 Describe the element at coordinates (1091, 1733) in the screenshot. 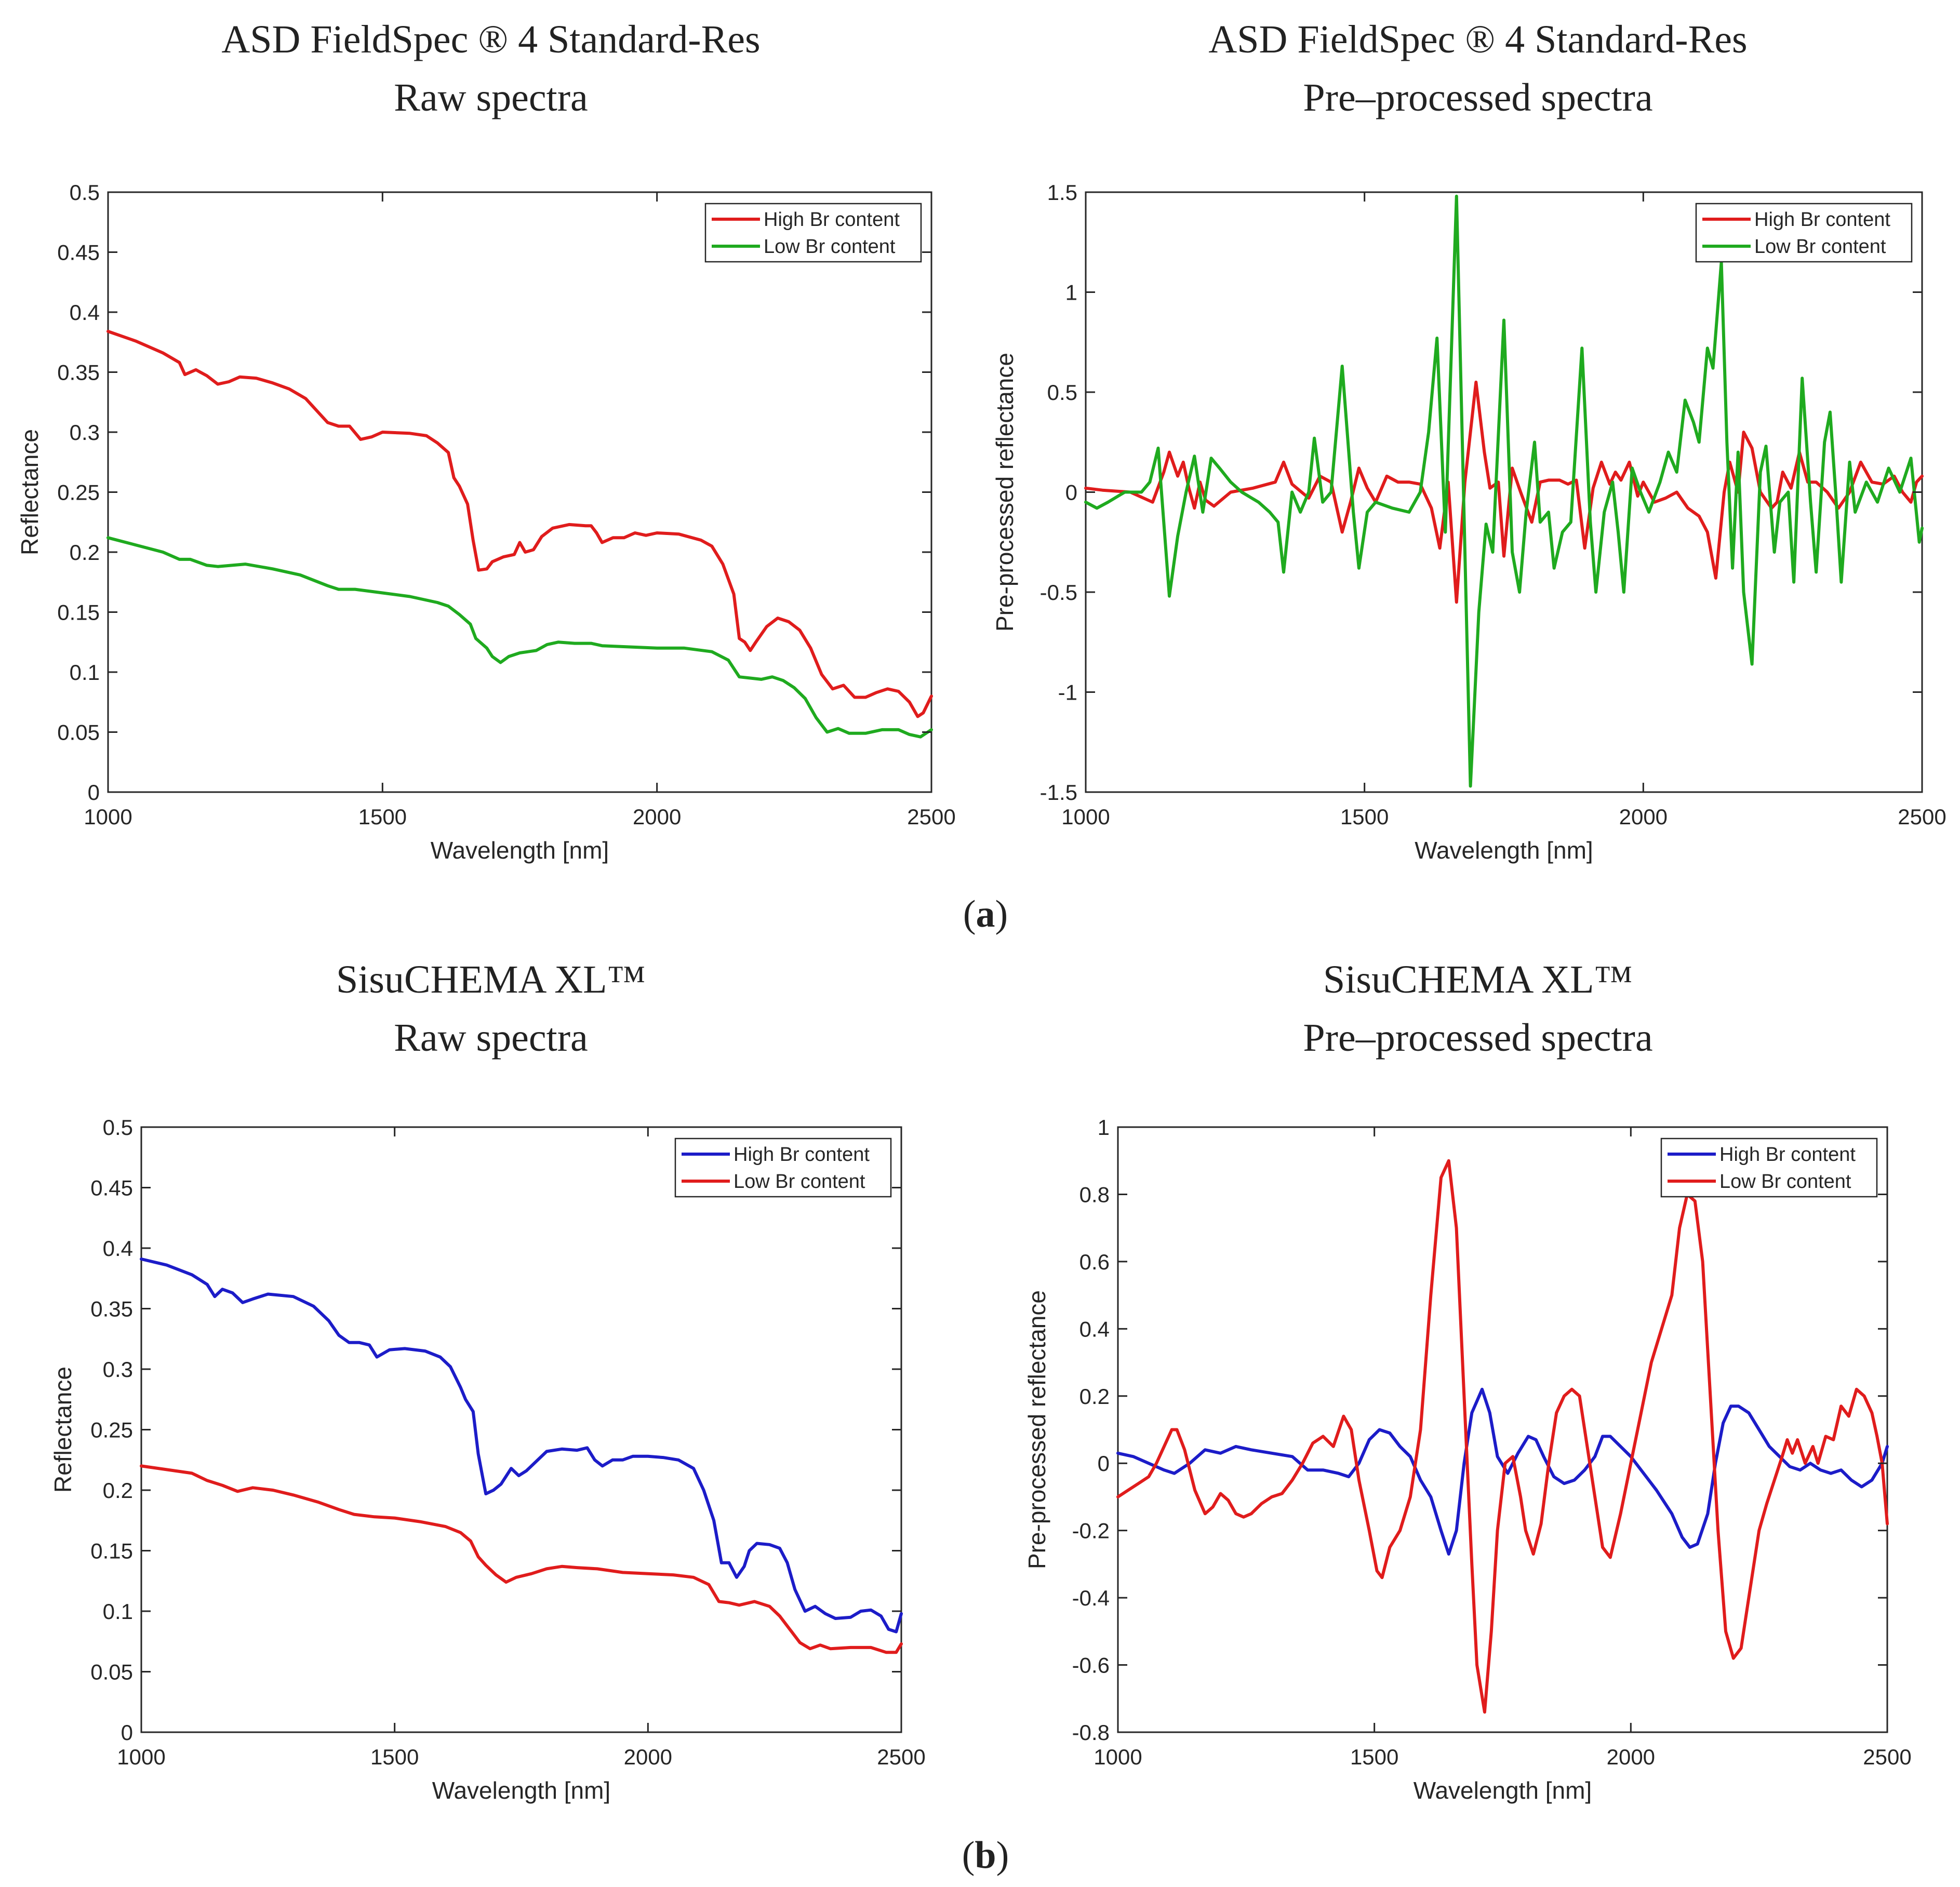

I see `y-tick-label: -0.8` at that location.